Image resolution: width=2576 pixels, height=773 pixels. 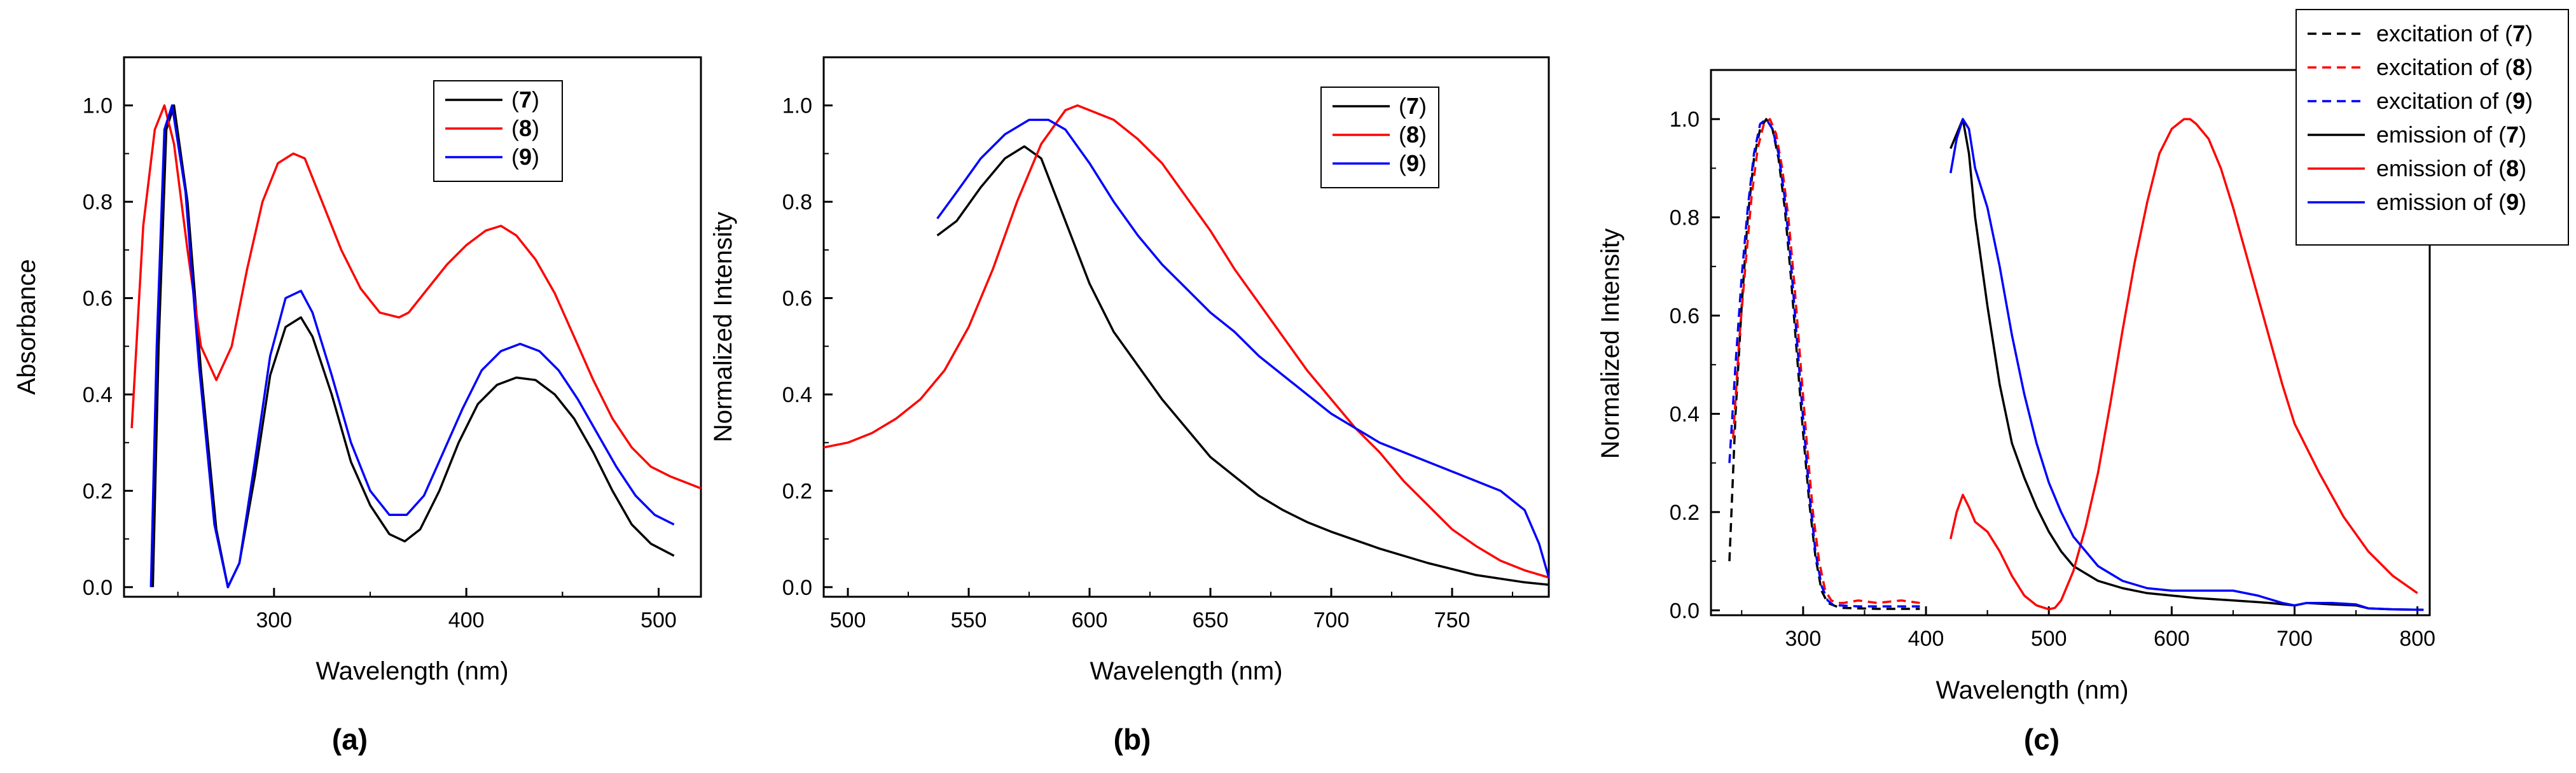 I want to click on panel-a-y-axis-title: Absorbance, so click(x=27, y=326).